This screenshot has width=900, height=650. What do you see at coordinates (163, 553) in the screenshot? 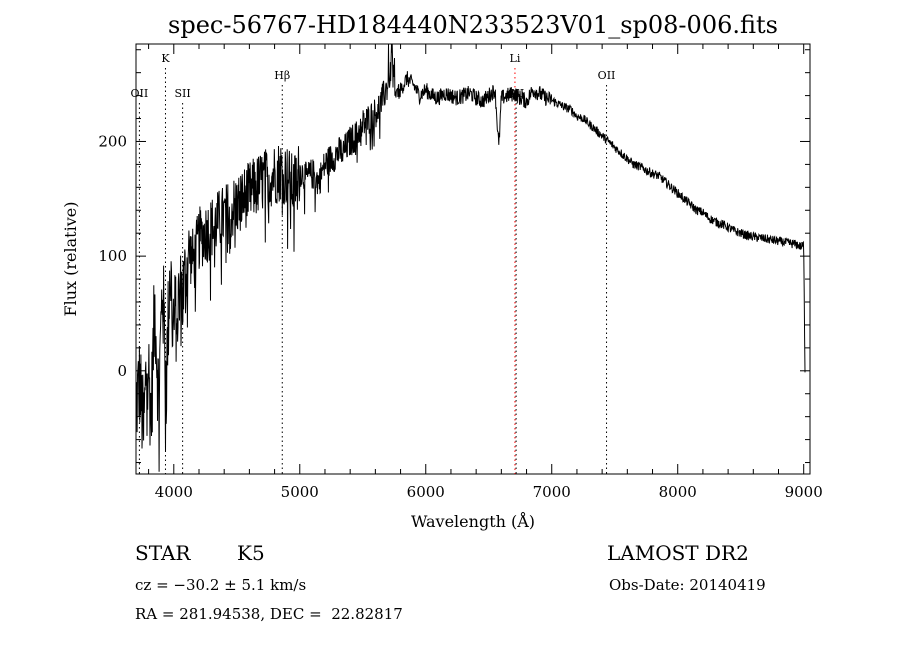
I see `object-class: STAR` at bounding box center [163, 553].